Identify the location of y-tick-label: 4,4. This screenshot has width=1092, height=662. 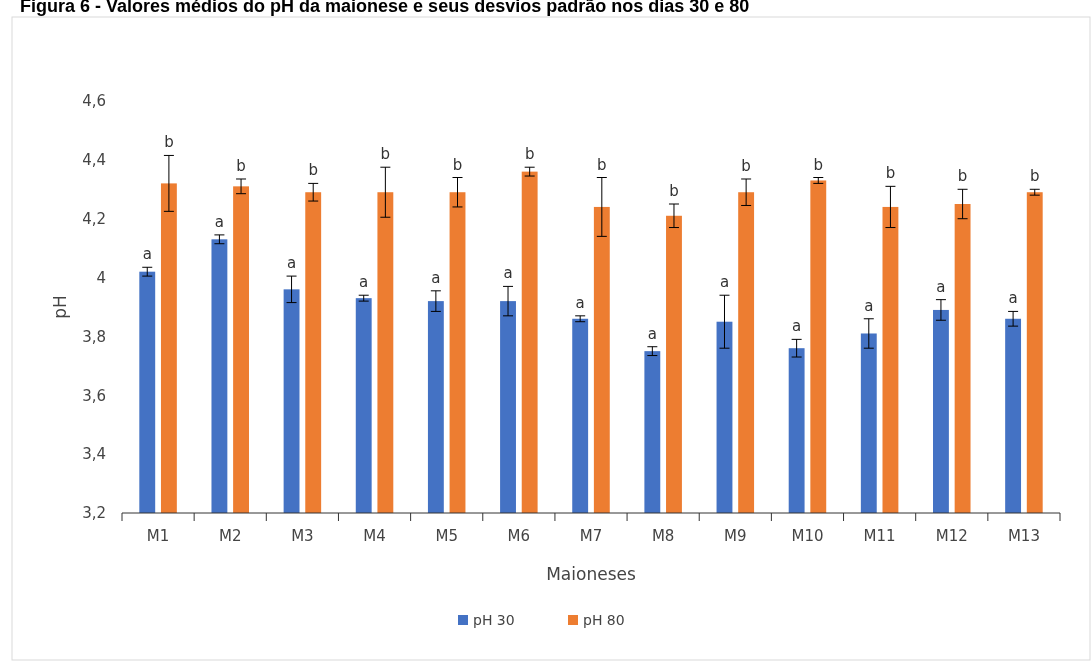
(94, 160).